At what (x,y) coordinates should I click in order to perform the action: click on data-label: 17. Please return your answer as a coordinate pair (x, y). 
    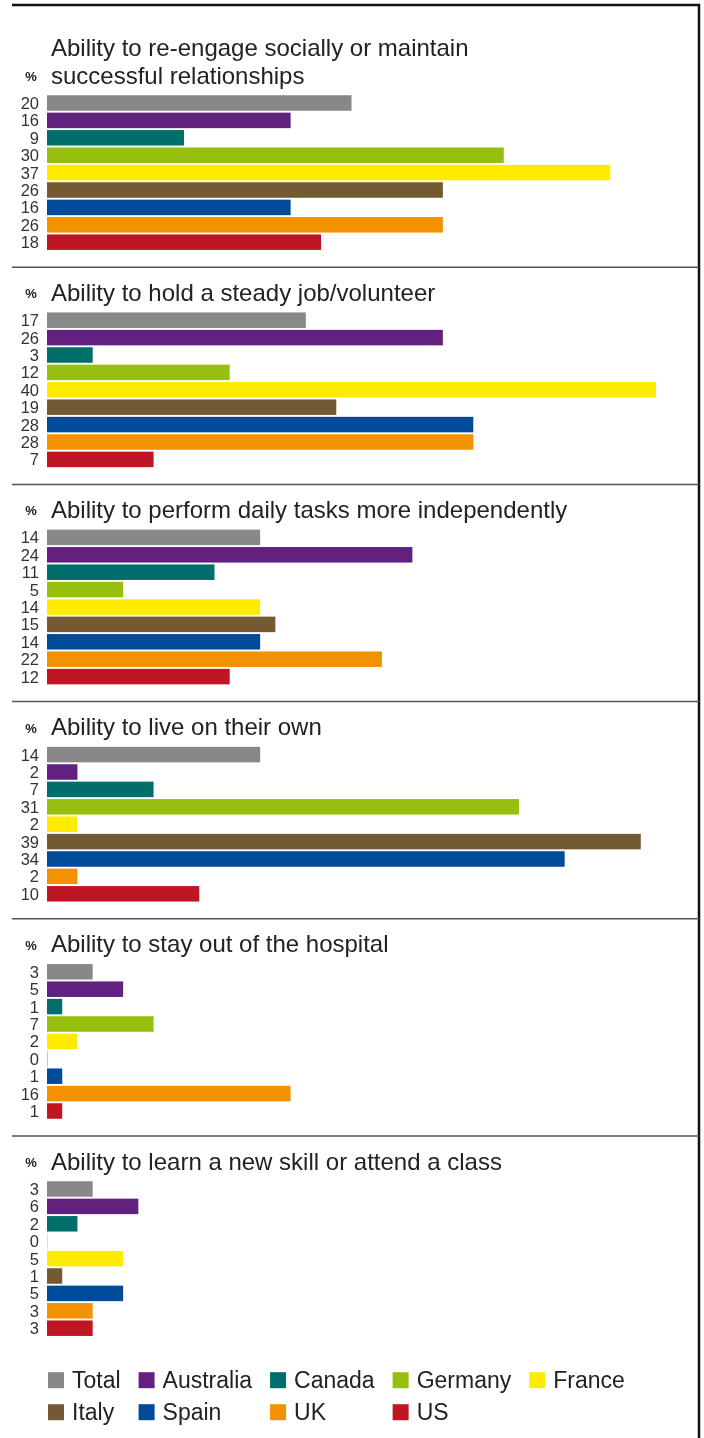
    Looking at the image, I should click on (29, 320).